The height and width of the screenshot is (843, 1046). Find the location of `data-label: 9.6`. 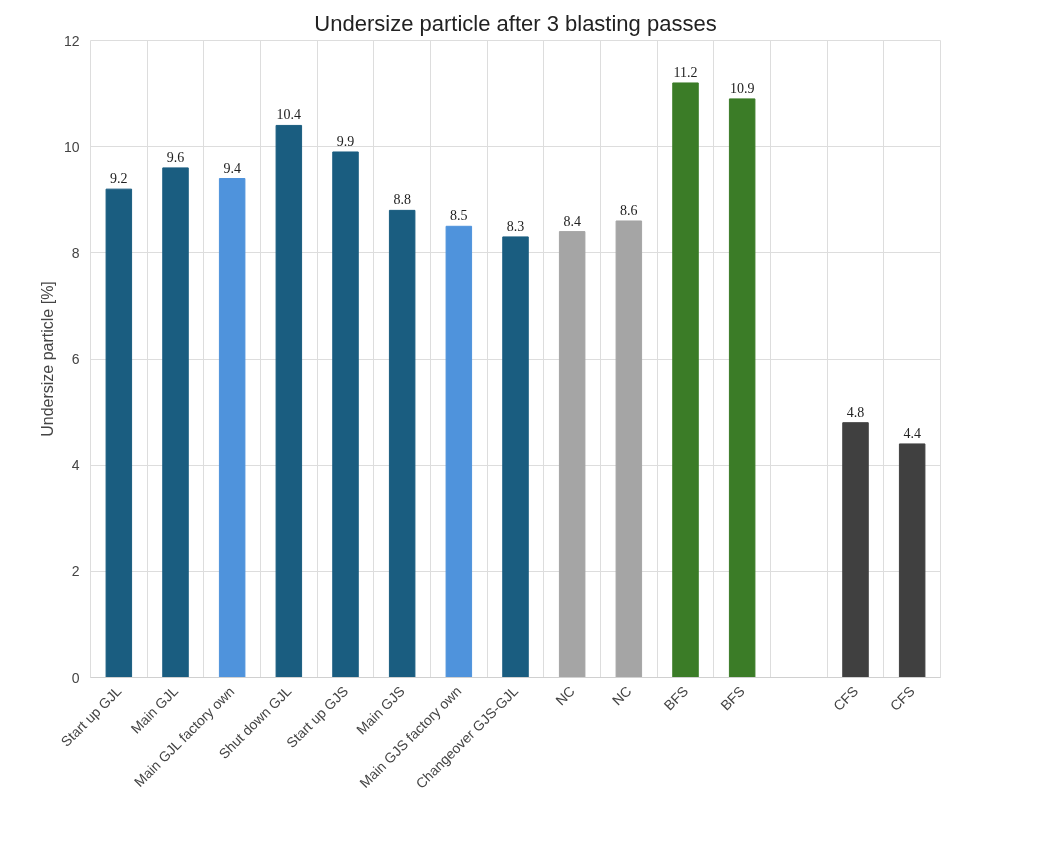

data-label: 9.6 is located at coordinates (175, 157).